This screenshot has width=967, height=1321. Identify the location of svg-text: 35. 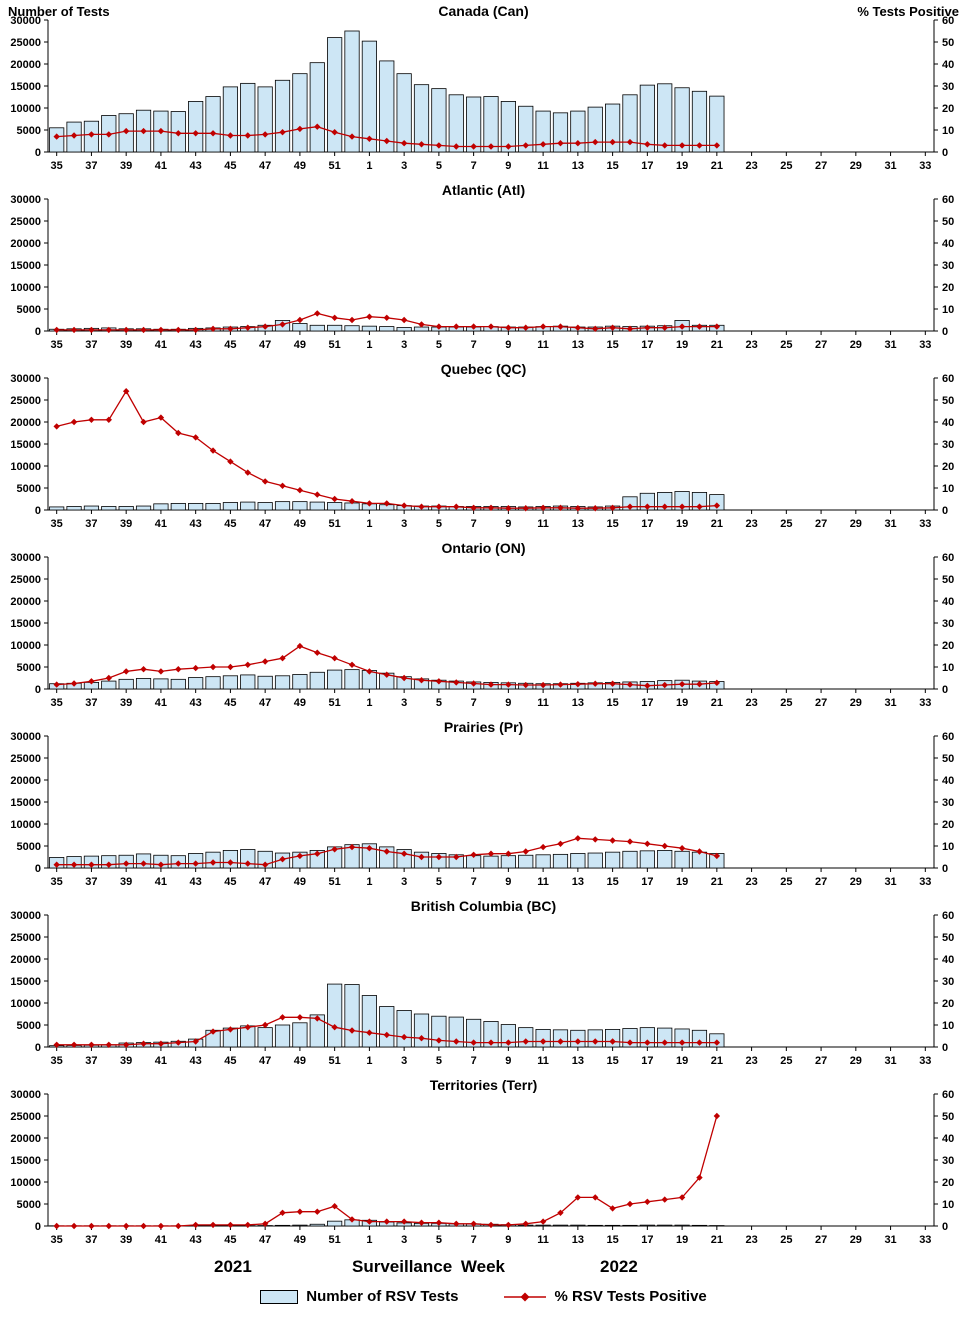
(57, 166).